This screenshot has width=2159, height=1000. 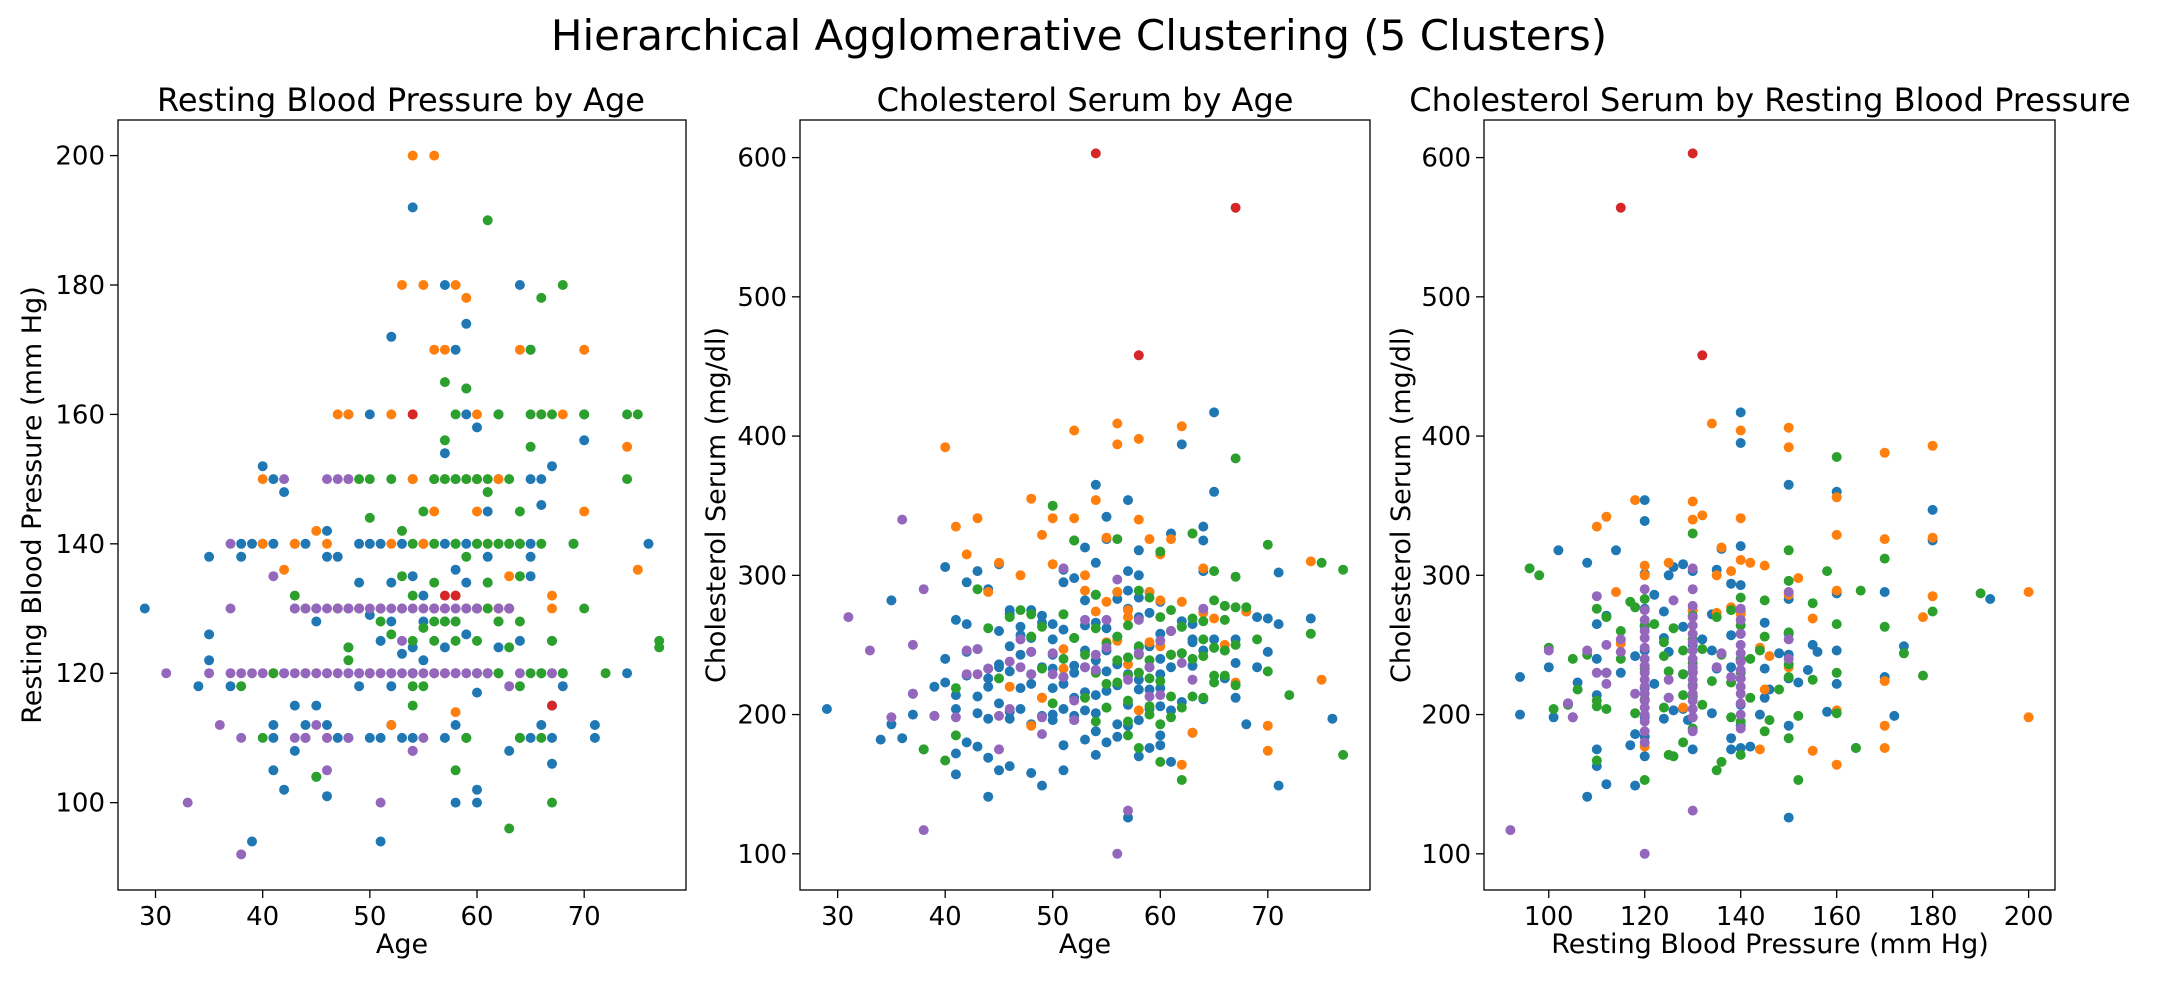 What do you see at coordinates (1052, 917) in the screenshot?
I see `x-tick-label: 50` at bounding box center [1052, 917].